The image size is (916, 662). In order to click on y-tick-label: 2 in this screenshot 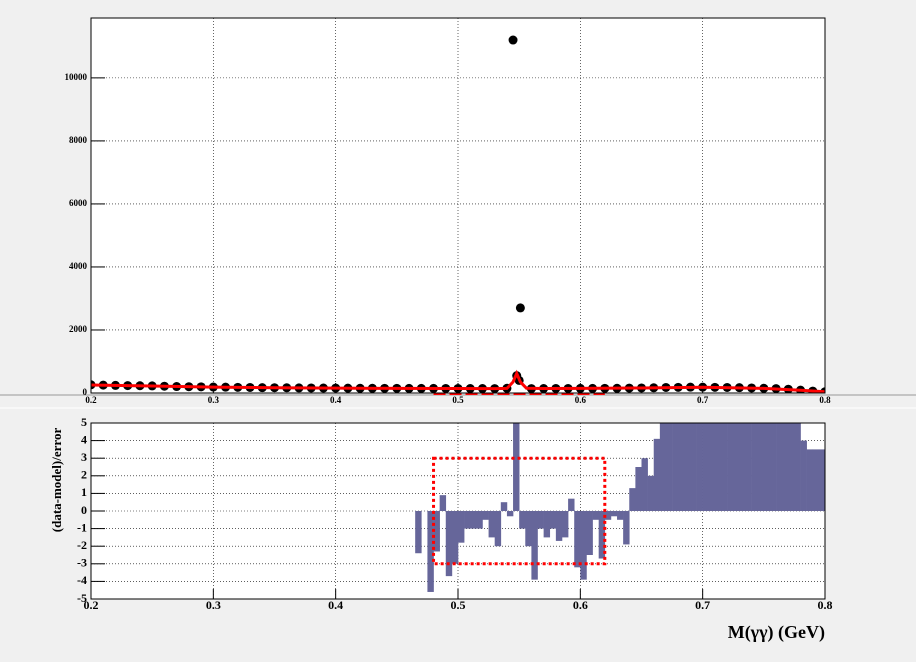, I will do `click(84, 475)`.